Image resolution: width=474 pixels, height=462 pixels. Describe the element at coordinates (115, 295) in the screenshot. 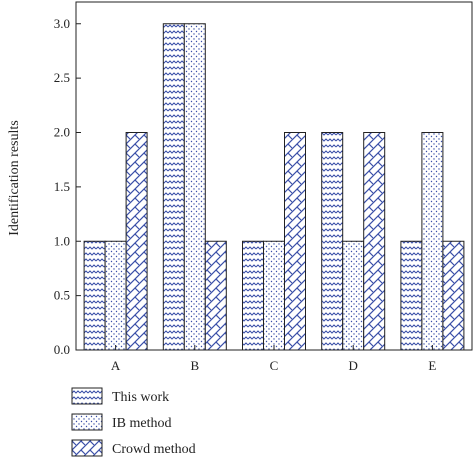

I see `bar-ib-method-a` at that location.